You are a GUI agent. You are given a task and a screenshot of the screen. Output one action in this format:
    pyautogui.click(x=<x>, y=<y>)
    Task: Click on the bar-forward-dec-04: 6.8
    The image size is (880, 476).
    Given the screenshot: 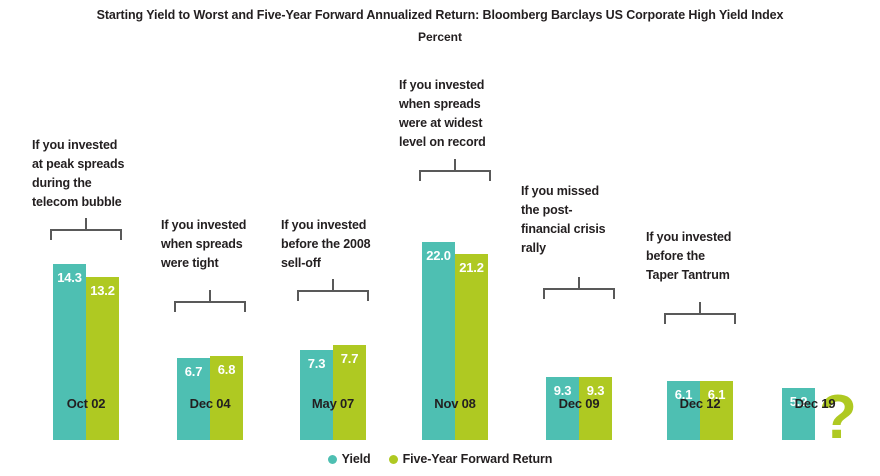 What is the action you would take?
    pyautogui.click(x=226, y=398)
    